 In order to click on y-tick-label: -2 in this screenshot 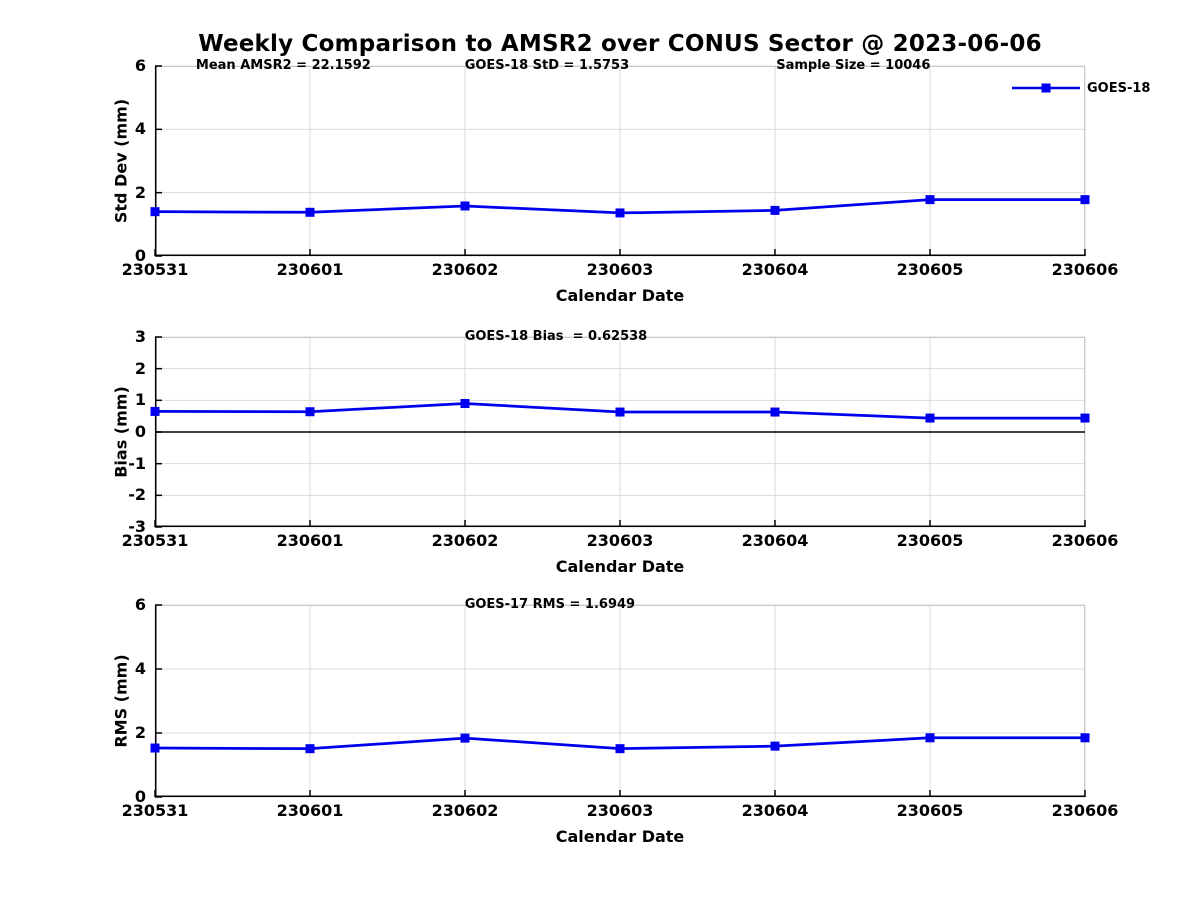, I will do `click(137, 495)`.